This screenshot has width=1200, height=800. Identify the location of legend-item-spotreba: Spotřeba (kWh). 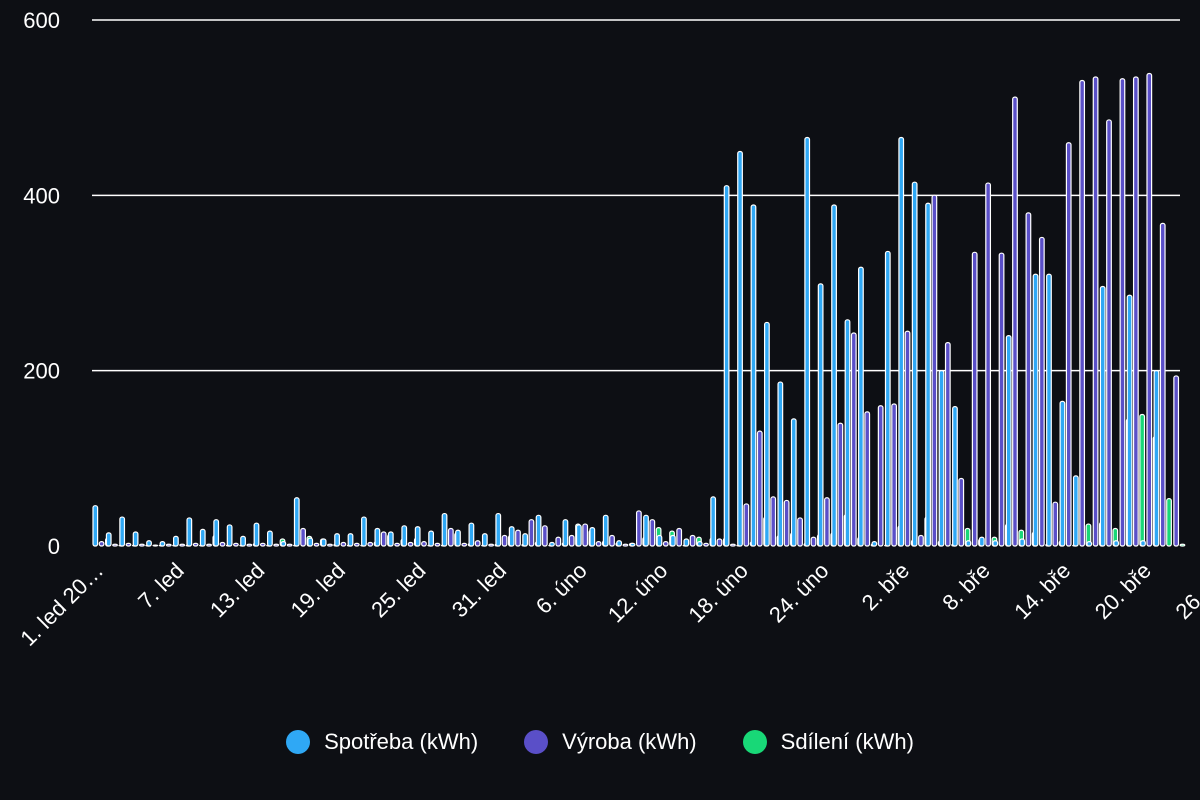
(382, 742).